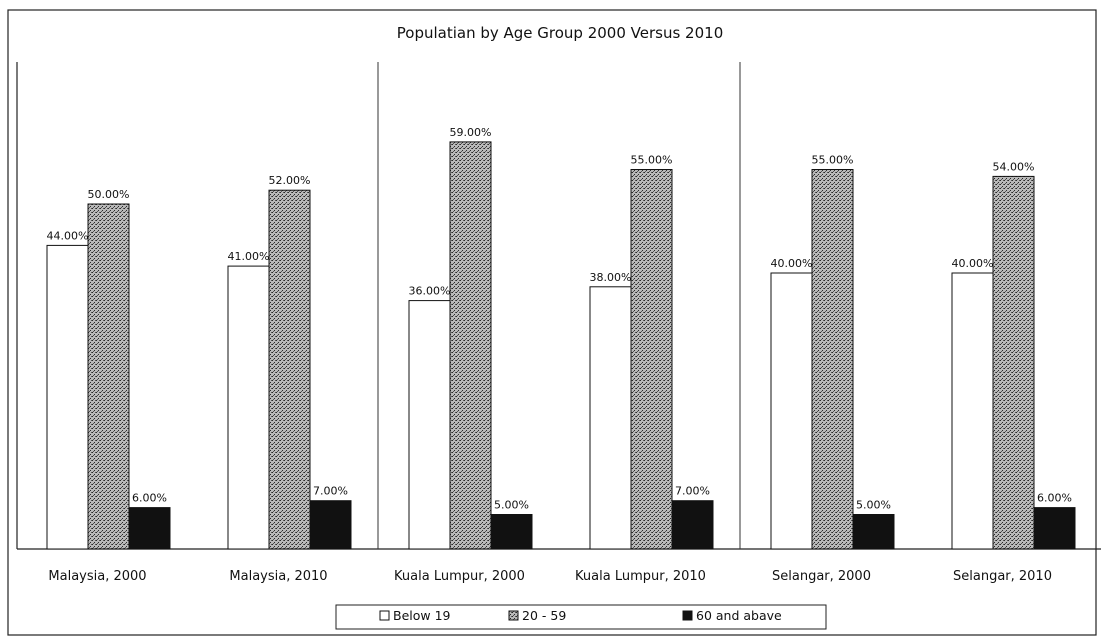  What do you see at coordinates (1013, 362) in the screenshot?
I see `bar-20-59-selangar-2010` at bounding box center [1013, 362].